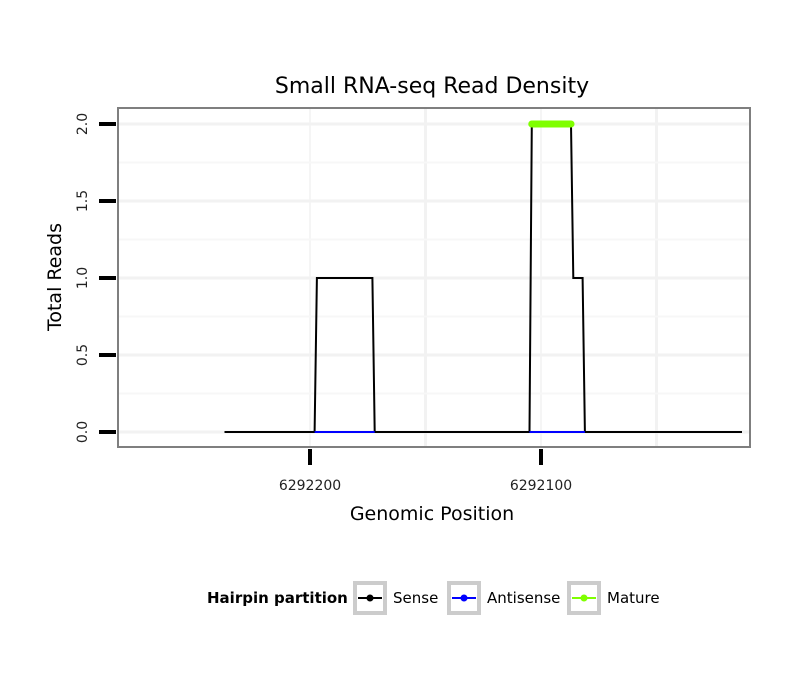  What do you see at coordinates (415, 598) in the screenshot?
I see `legend-label-sense: Sense` at bounding box center [415, 598].